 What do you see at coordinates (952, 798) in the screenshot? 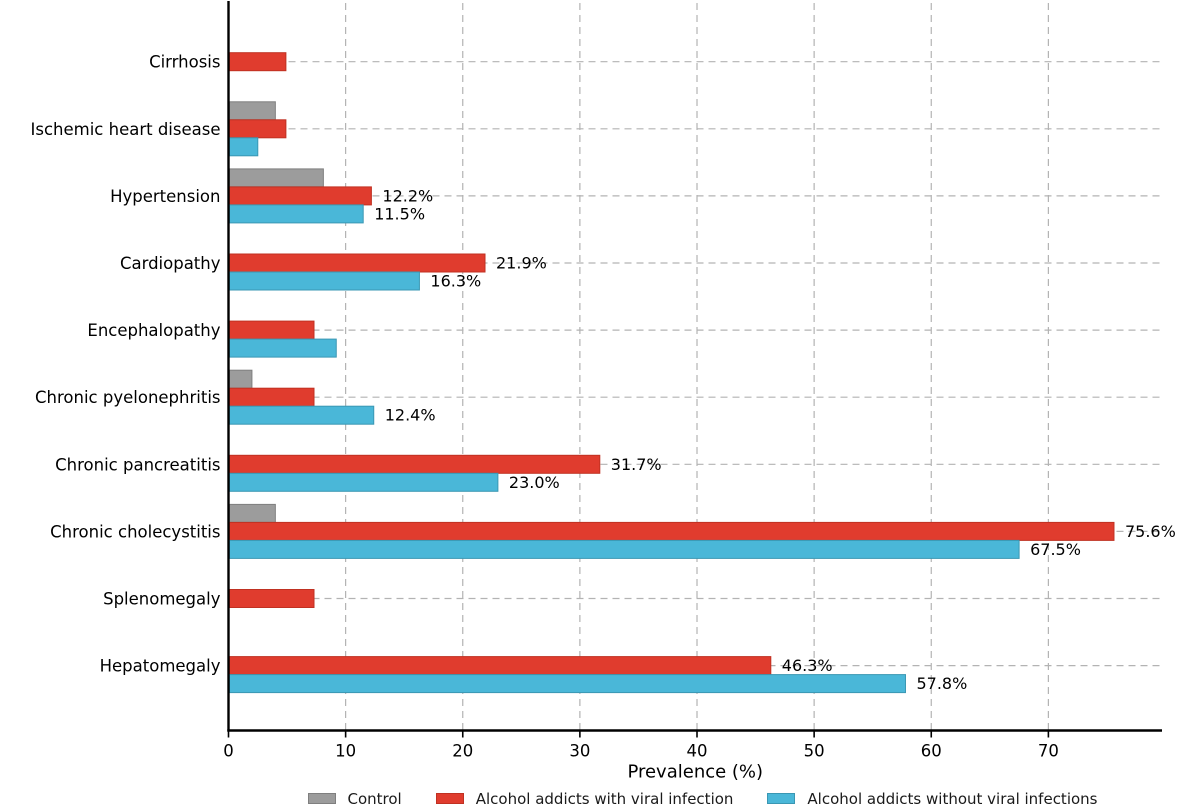
I see `legend-label-without-viral-infections: Alcohol addicts without viral infections` at bounding box center [952, 798].